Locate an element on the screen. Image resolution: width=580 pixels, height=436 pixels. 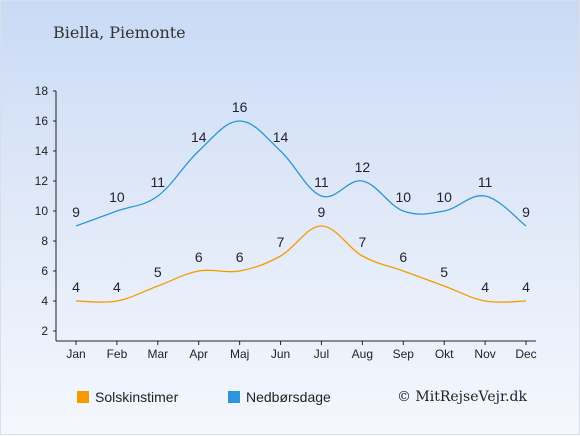
y-tick-label: 12 is located at coordinates (42, 181).